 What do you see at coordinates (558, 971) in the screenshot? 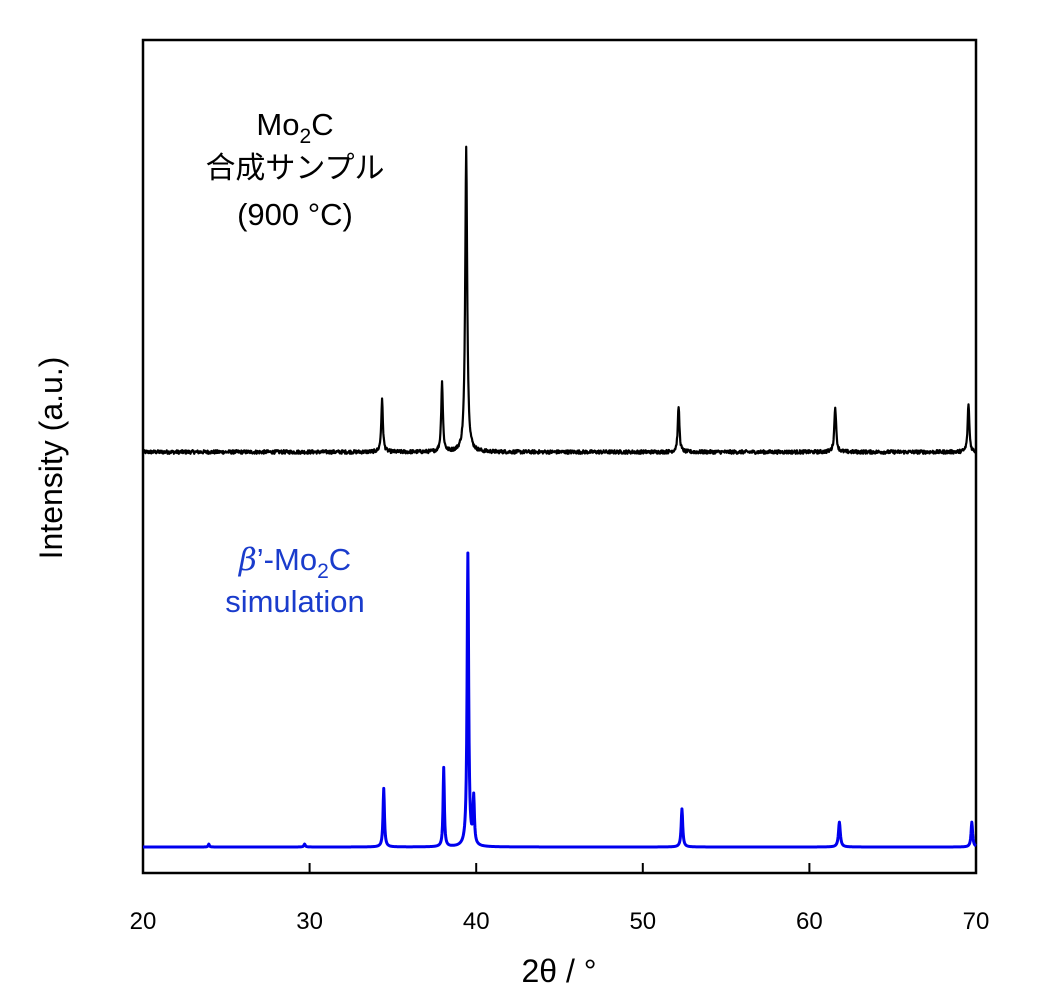
I see `x-axis-title: 2θ / °` at bounding box center [558, 971].